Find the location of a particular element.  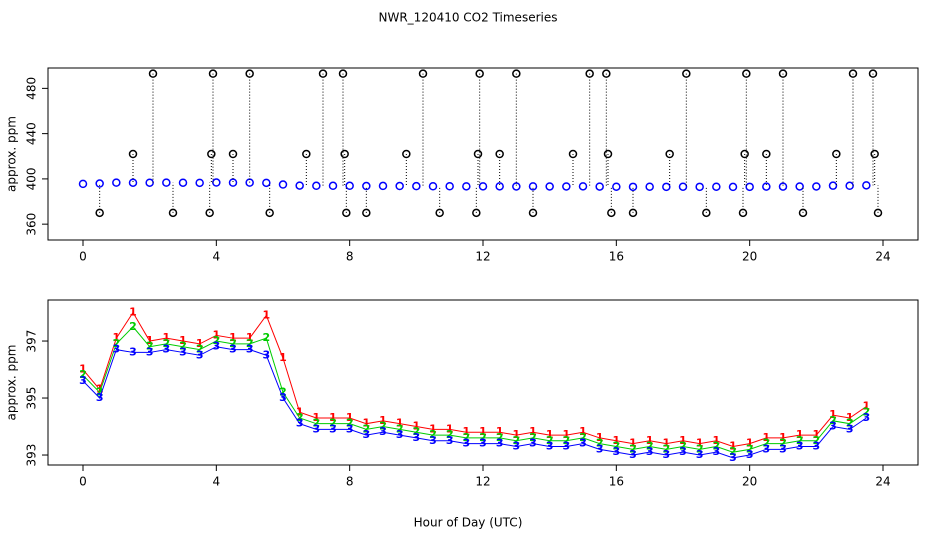

x-tick-label: 12 is located at coordinates (482, 482).